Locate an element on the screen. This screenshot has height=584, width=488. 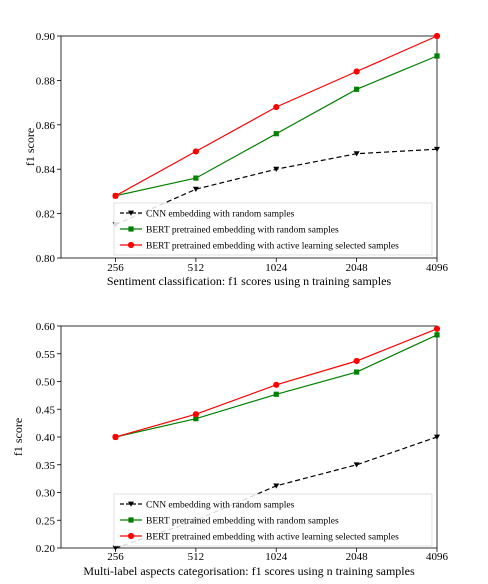
y-tick-label: 0.20 is located at coordinates (46, 549).